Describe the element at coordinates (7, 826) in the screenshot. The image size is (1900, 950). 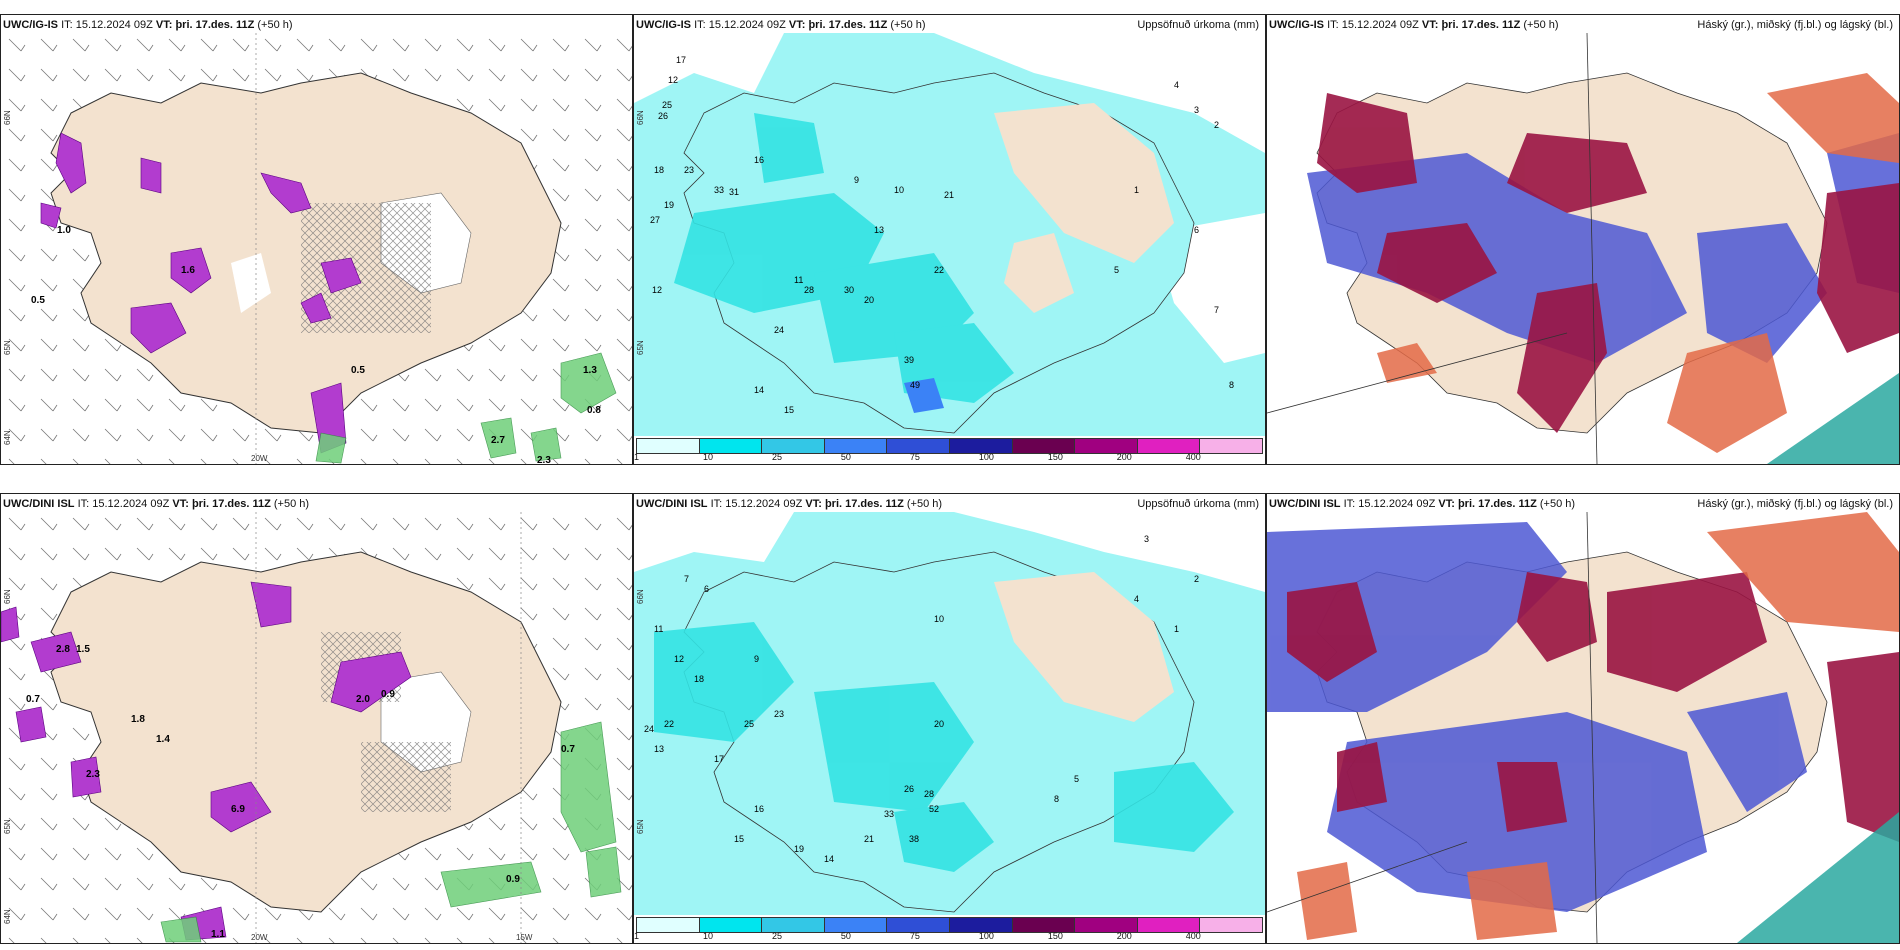
I see `lat-label: 65N` at that location.